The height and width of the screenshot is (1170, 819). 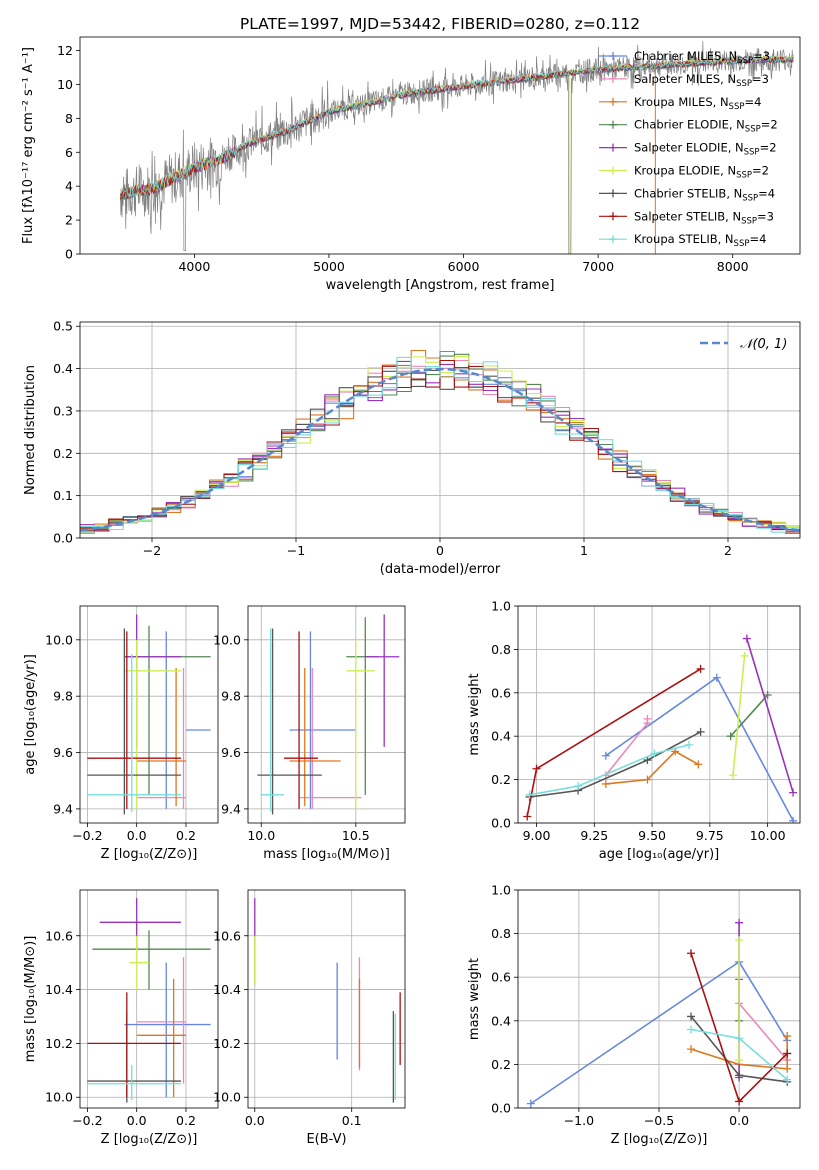 I want to click on x-tick-label: 9.50, so click(x=652, y=835).